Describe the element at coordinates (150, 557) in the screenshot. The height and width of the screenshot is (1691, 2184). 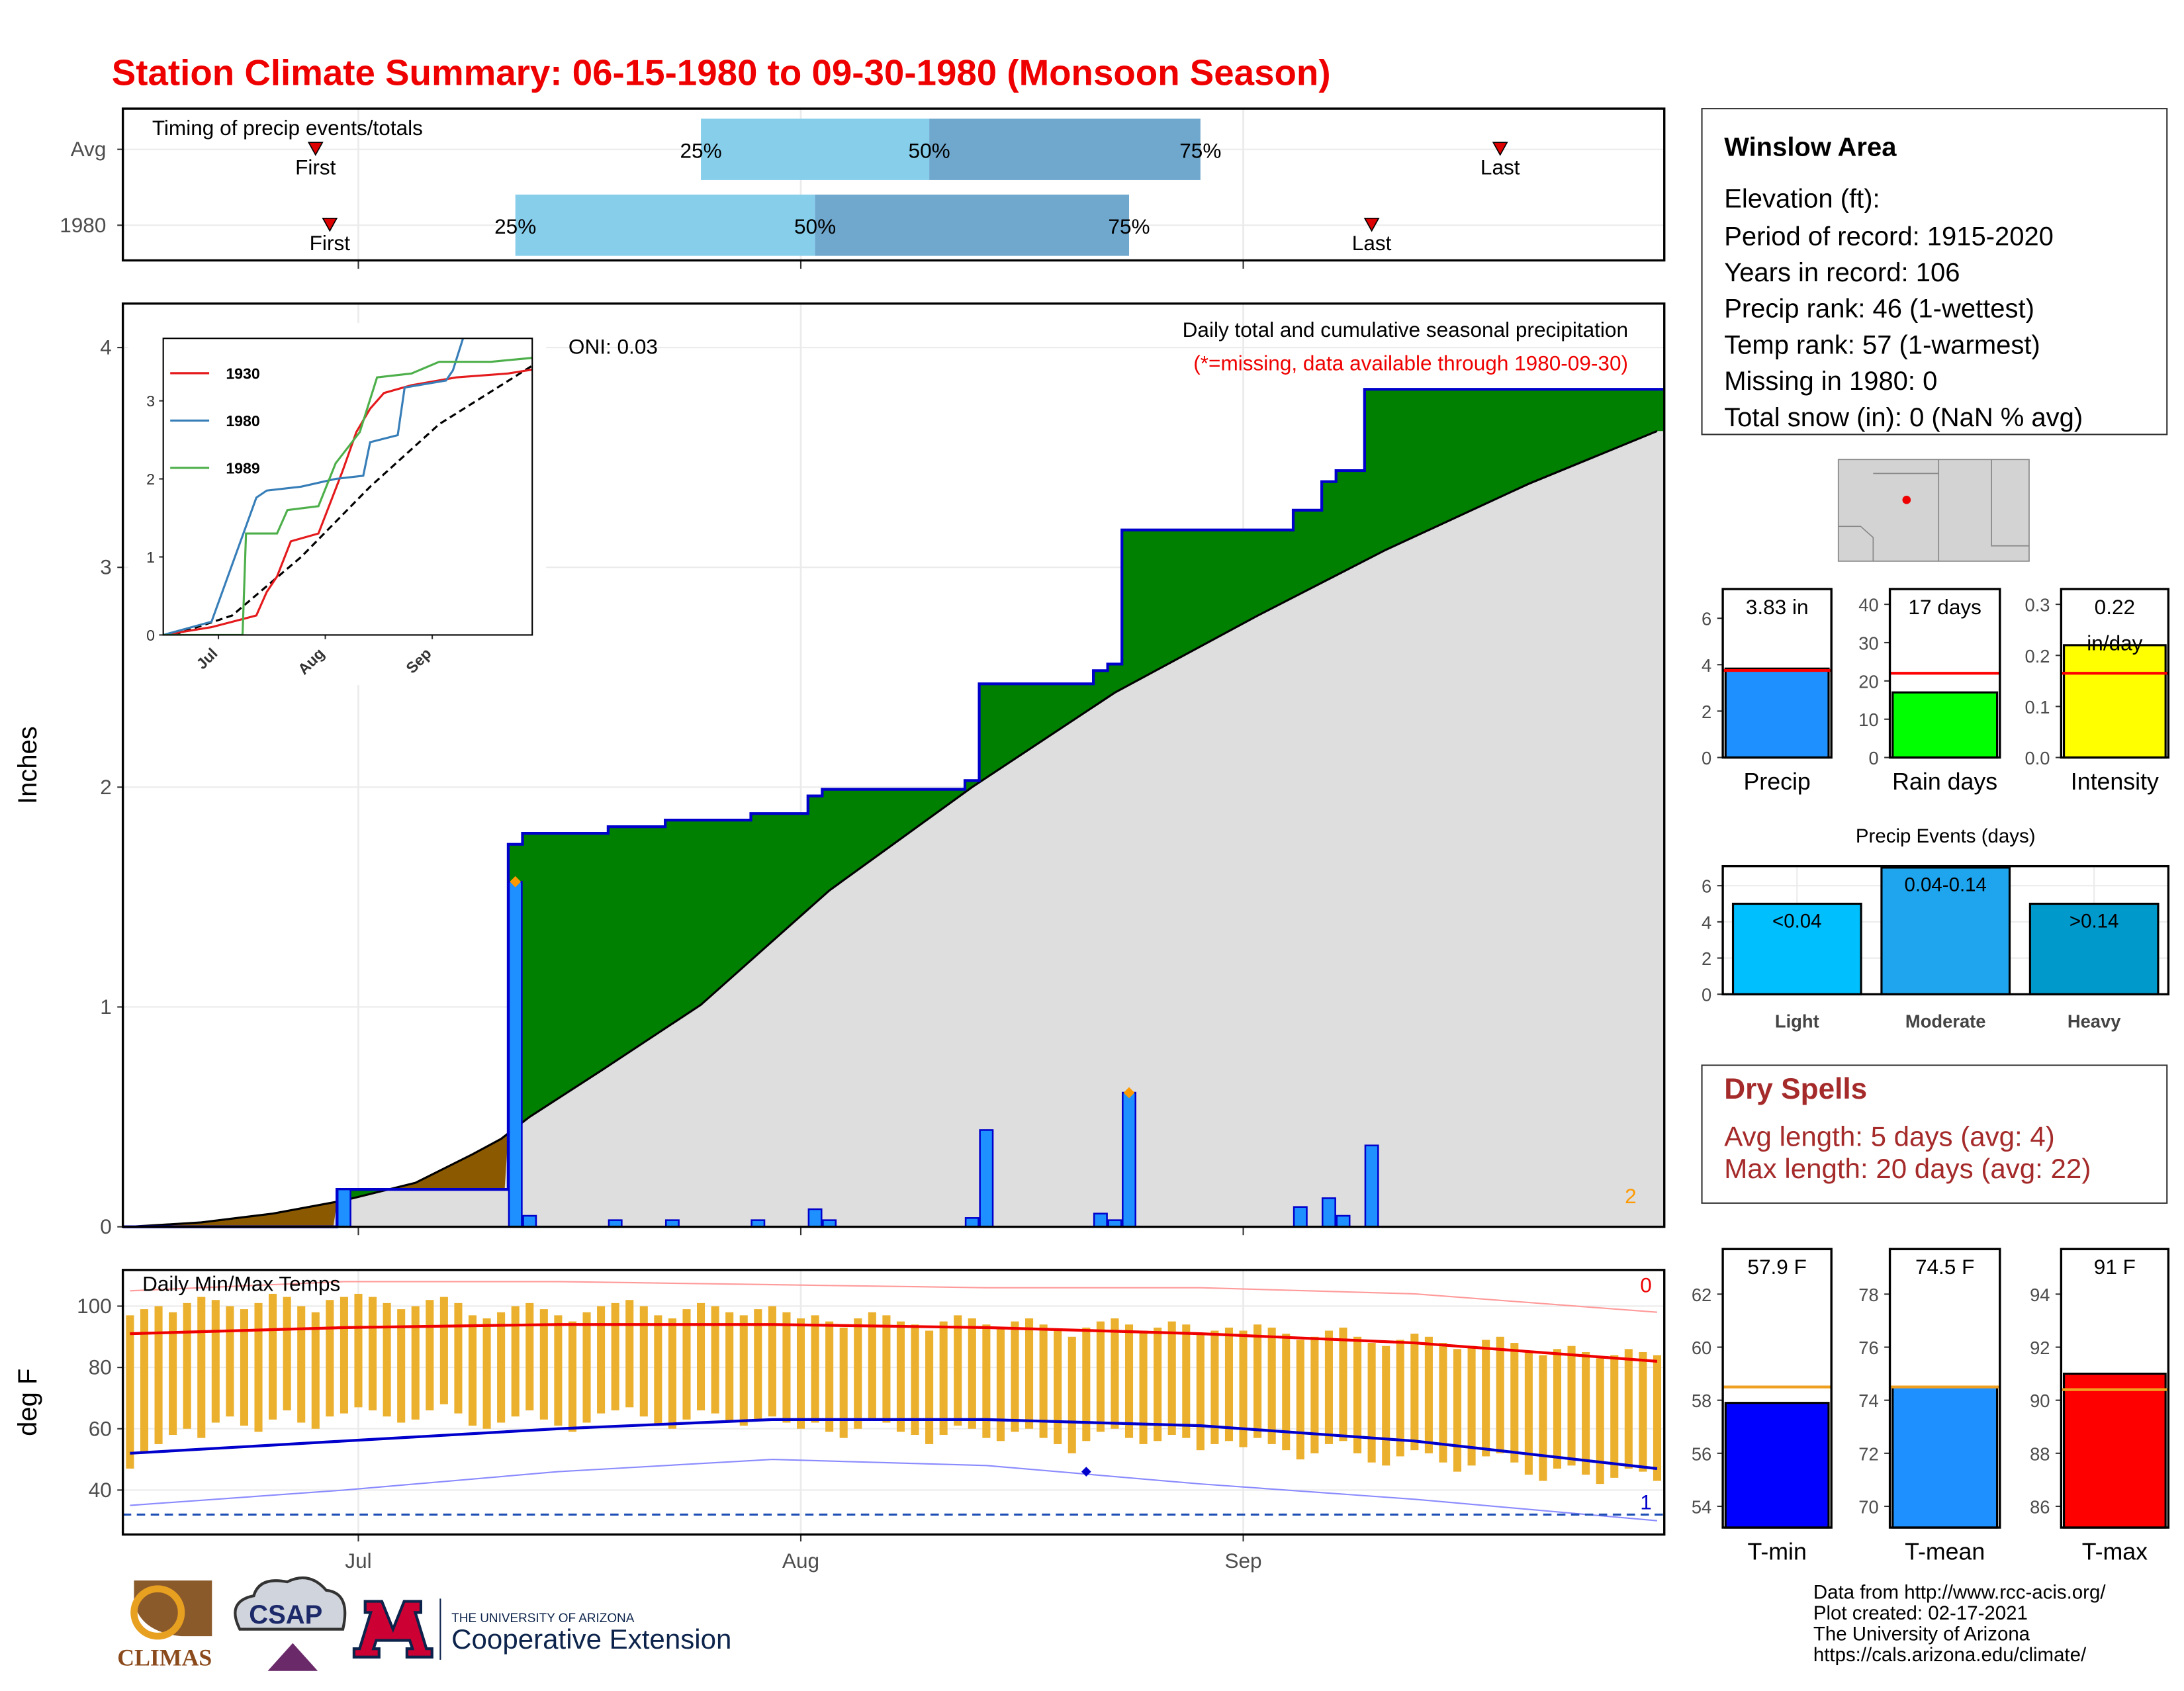
I see `y-tick-label: 1` at that location.